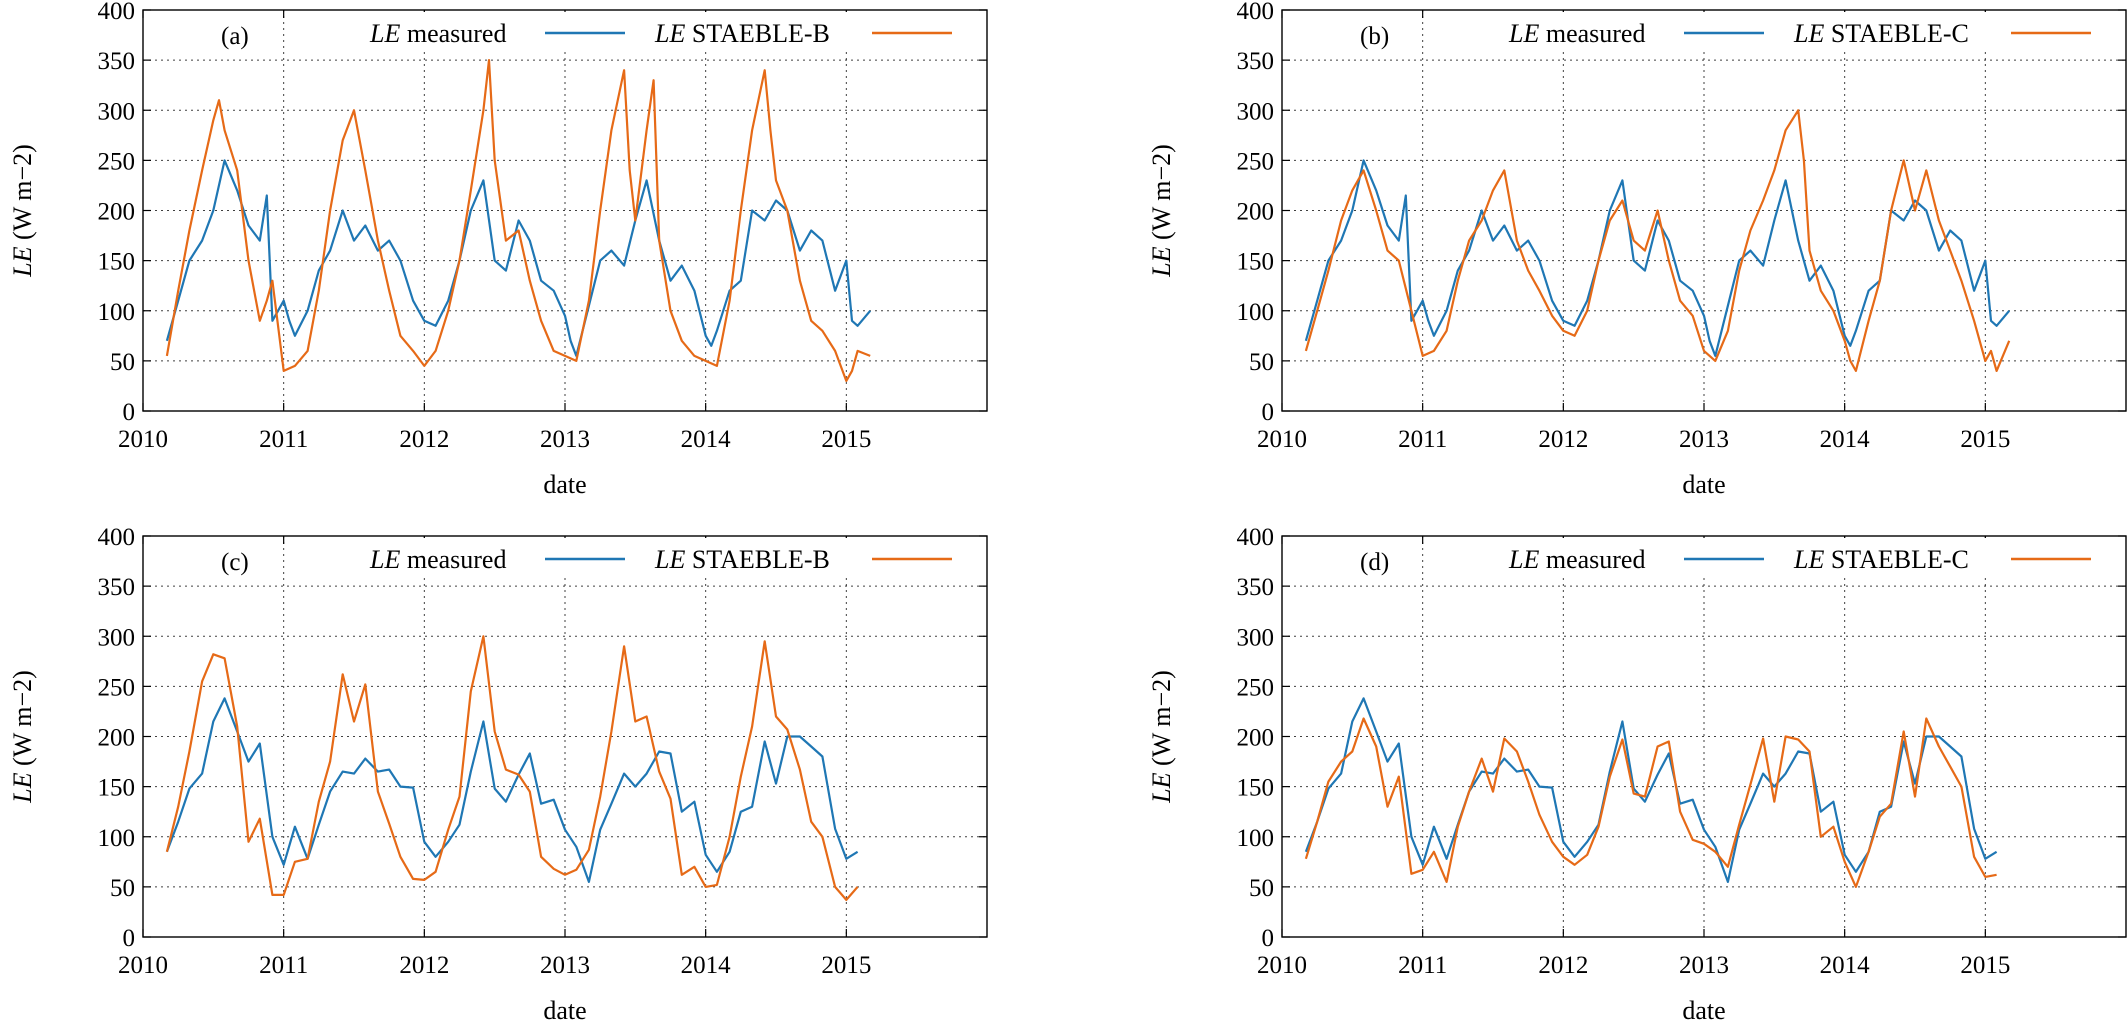 The width and height of the screenshot is (2128, 1021). I want to click on panel-label: (d), so click(1374, 562).